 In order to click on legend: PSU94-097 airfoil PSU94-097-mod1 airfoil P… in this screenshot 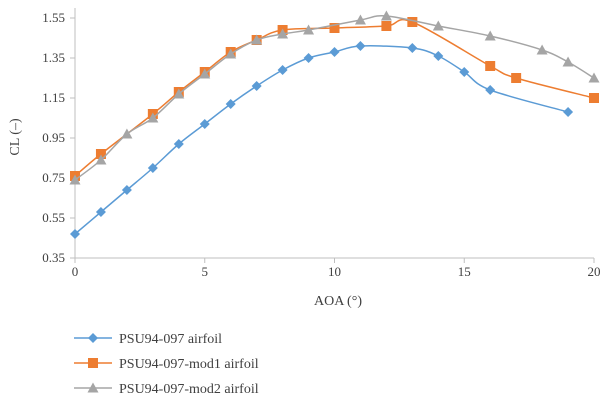, I will do `click(166, 364)`.